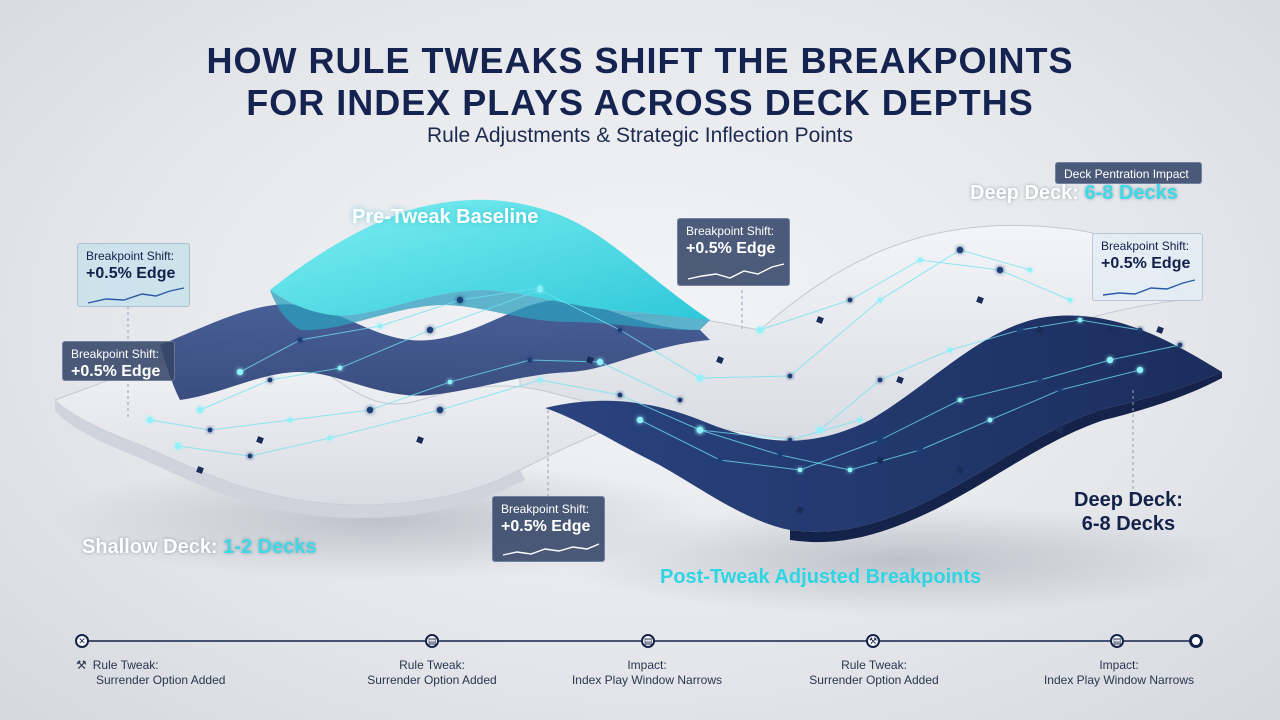 The height and width of the screenshot is (720, 1280). Describe the element at coordinates (82, 641) in the screenshot. I see `timeline-start-node: ✕` at that location.